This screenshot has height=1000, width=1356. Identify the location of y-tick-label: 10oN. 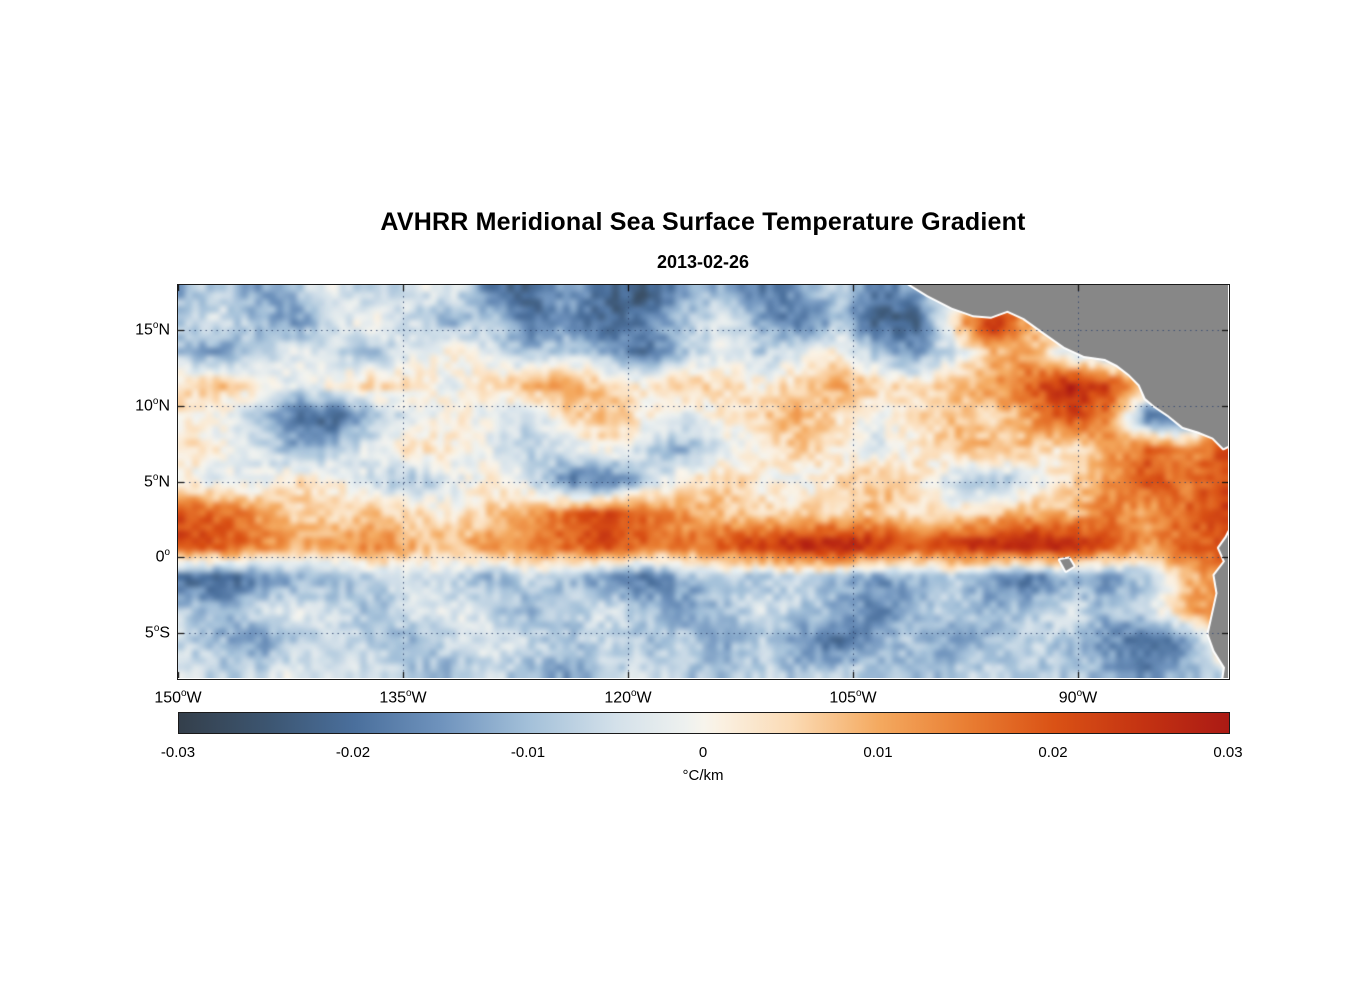
(152, 405).